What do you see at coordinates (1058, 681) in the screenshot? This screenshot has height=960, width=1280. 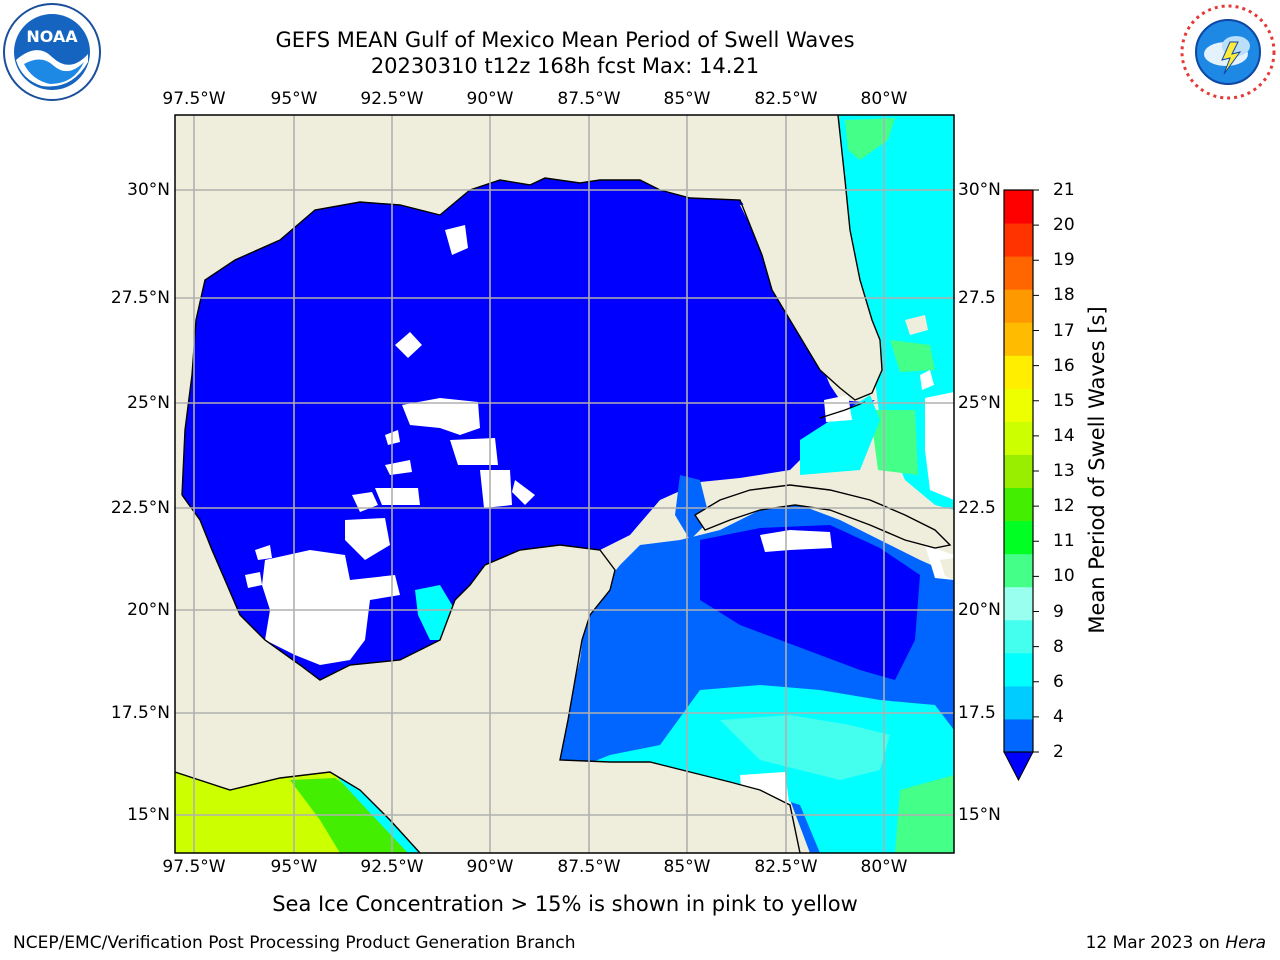 I see `colorbar-tick-label: 6` at bounding box center [1058, 681].